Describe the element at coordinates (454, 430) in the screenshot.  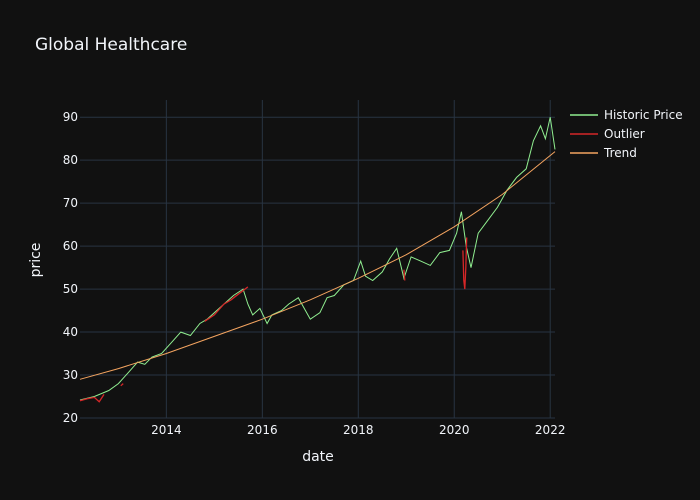
I see `x-tick-label: 2020` at that location.